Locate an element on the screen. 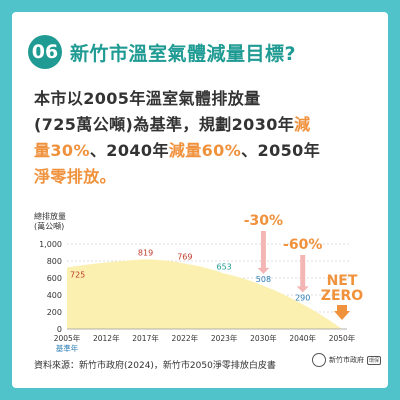  body-line-1: 本市以2005年溫室氣體排放量 is located at coordinates (147, 98).